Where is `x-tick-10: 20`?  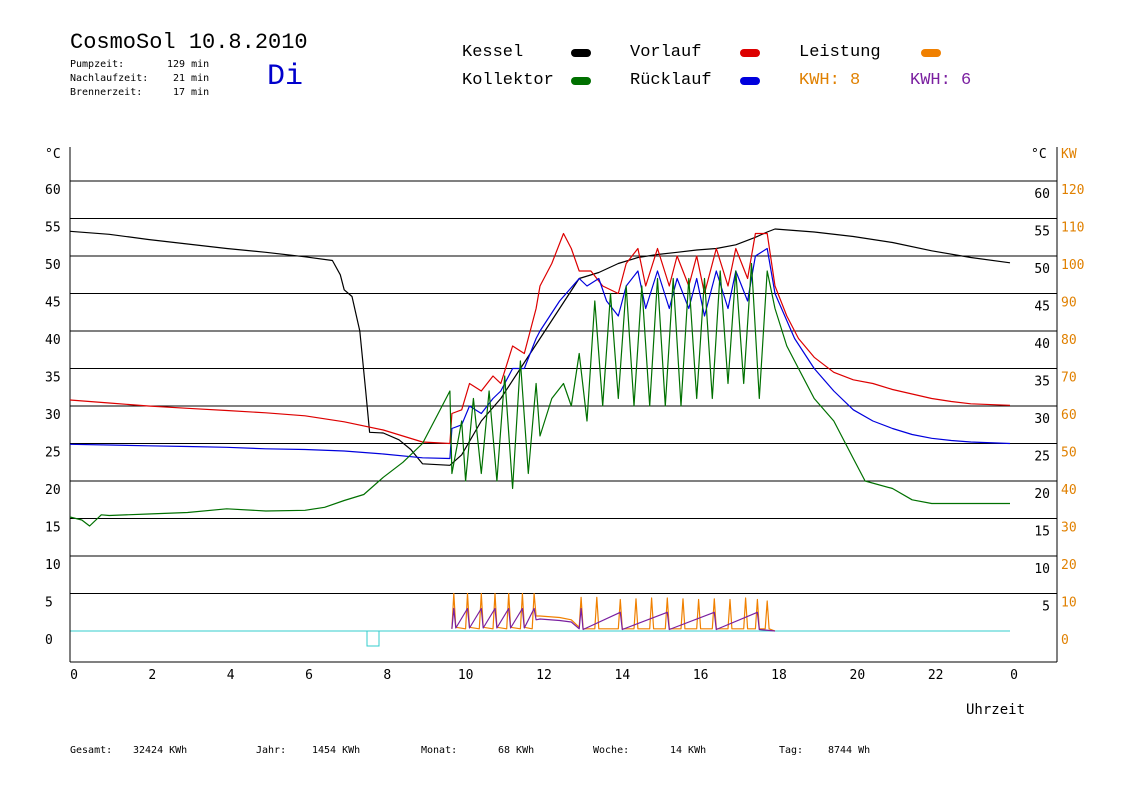 x-tick-10: 20 is located at coordinates (858, 675).